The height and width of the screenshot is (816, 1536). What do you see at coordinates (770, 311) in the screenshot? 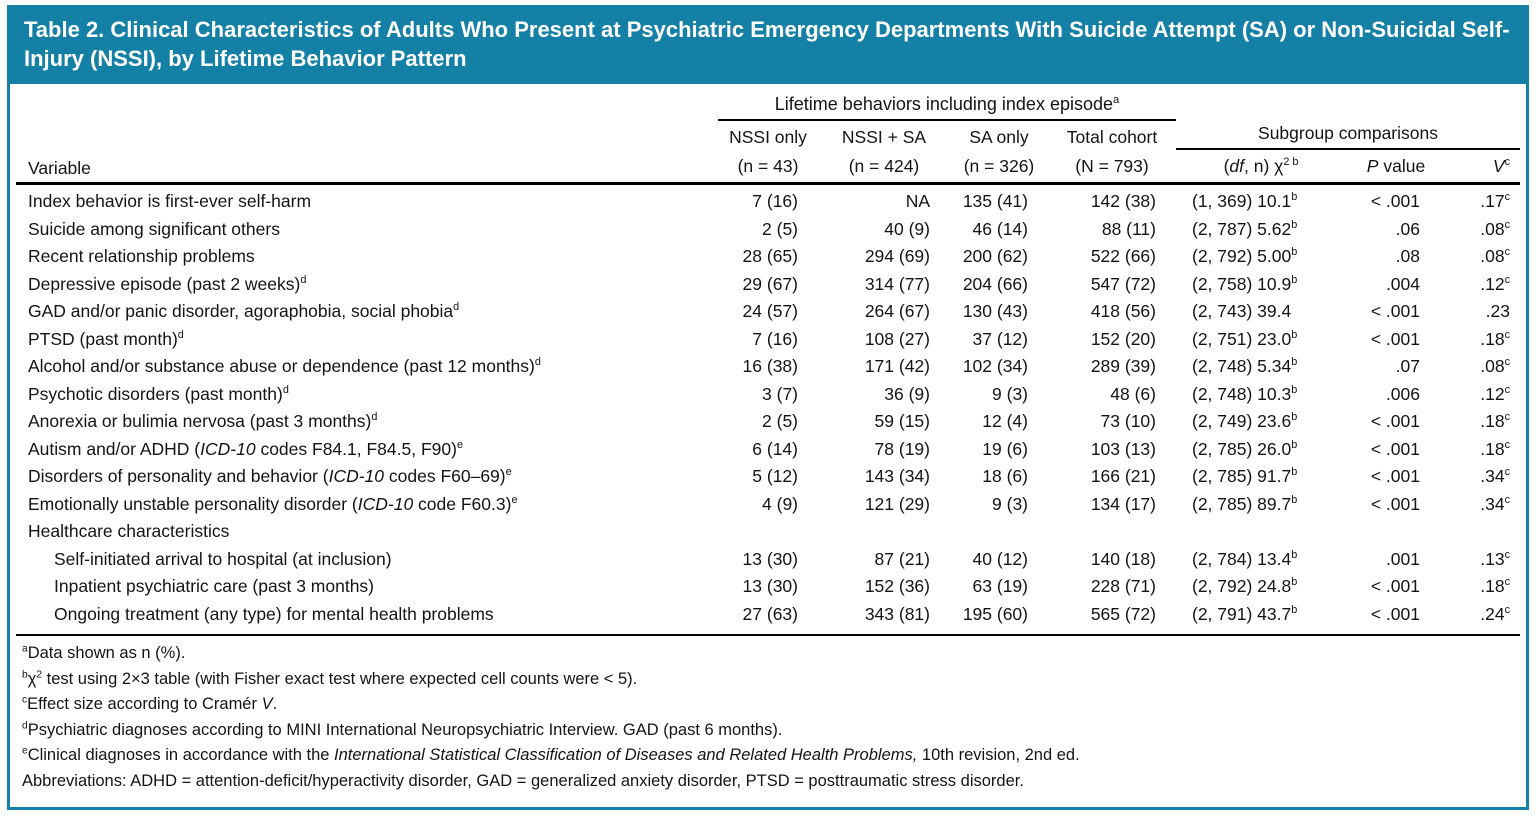
I see `cell-nssi-only: 24 (57)` at bounding box center [770, 311].